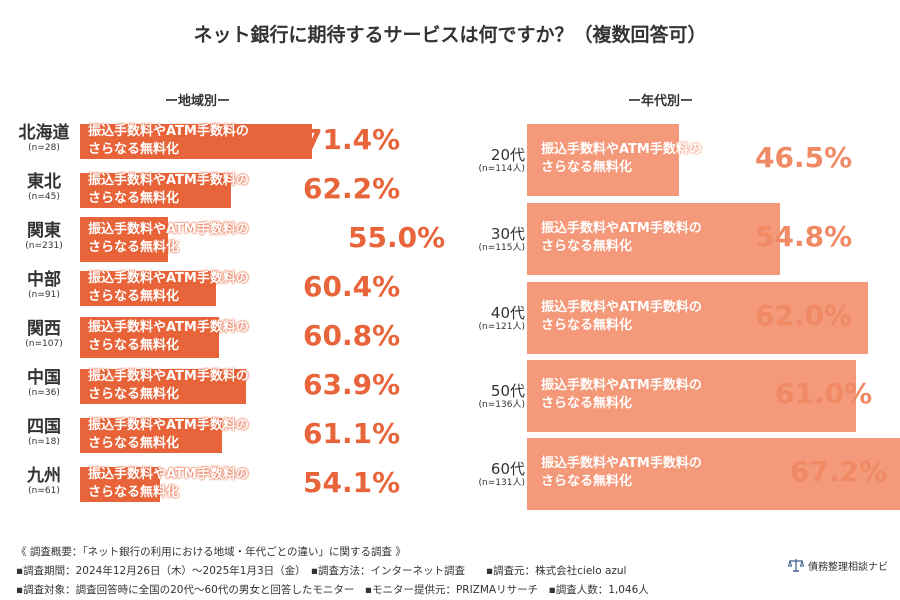 Image resolution: width=900 pixels, height=600 pixels. I want to click on region-sample-size: (n=28), so click(44, 148).